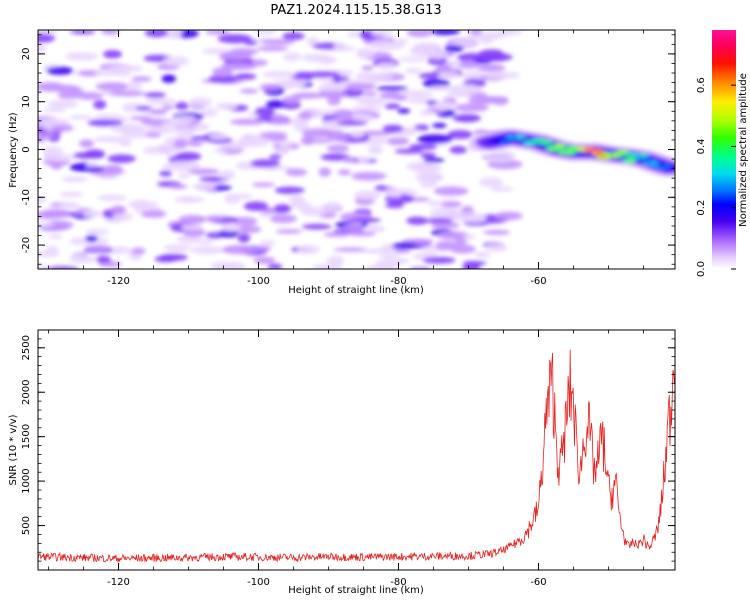 The width and height of the screenshot is (750, 600). What do you see at coordinates (13, 449) in the screenshot?
I see `snr-y-axis-label: SNR (10 * v/v)` at bounding box center [13, 449].